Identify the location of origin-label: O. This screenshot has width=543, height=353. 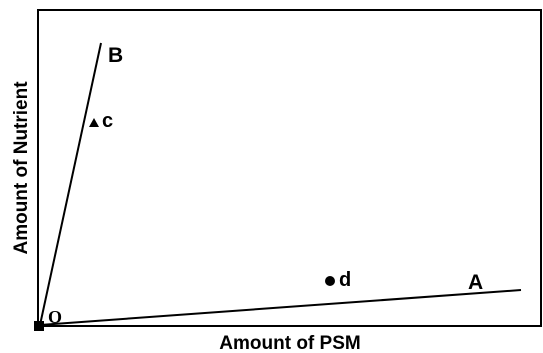
(55, 317).